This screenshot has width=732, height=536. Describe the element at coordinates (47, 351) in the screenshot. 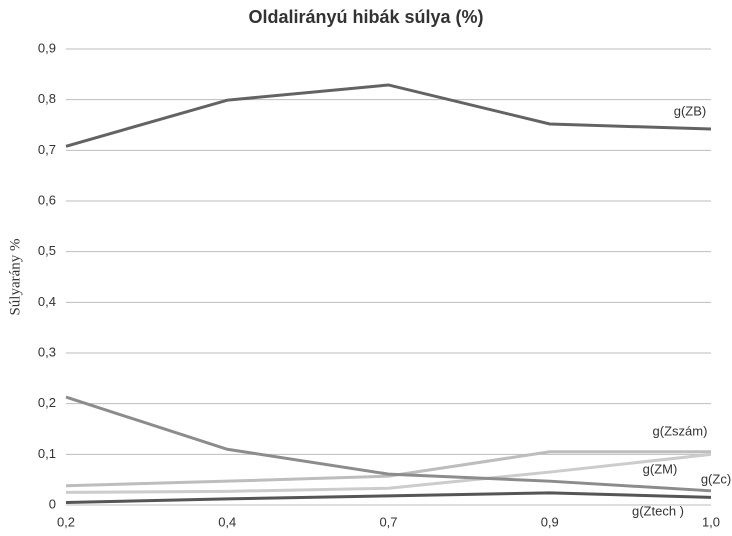

I see `y-tick-label: 0,3` at that location.